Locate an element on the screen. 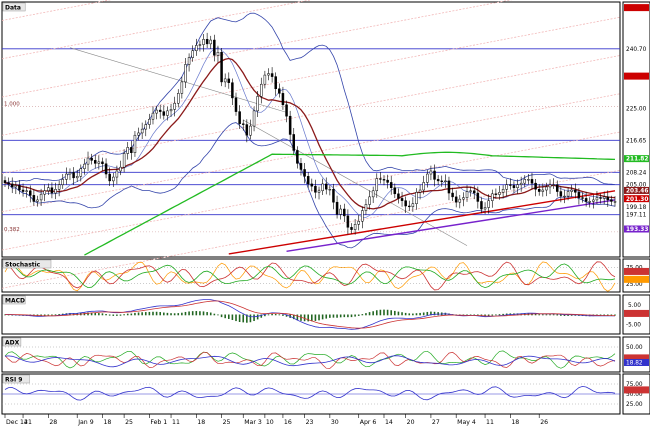 The height and width of the screenshot is (427, 650). price-marker-label: 211.82 is located at coordinates (637, 160).